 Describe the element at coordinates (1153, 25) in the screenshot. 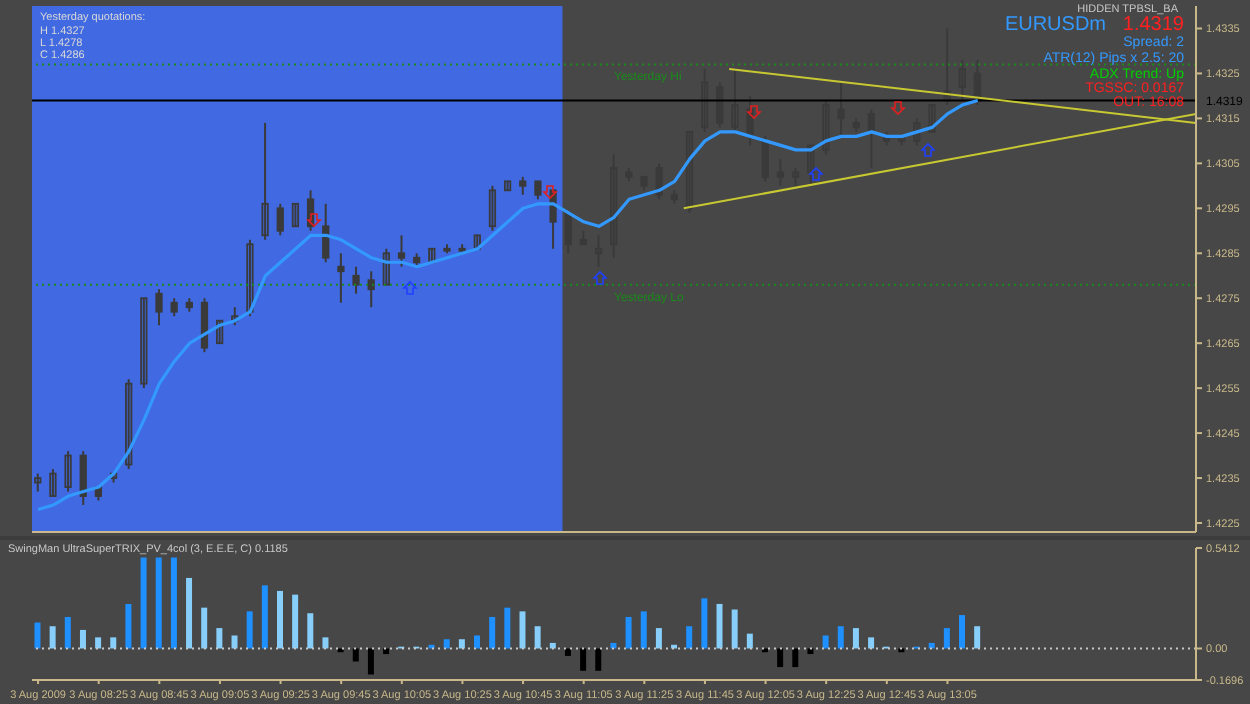

I see `annotation: 1.4319` at that location.